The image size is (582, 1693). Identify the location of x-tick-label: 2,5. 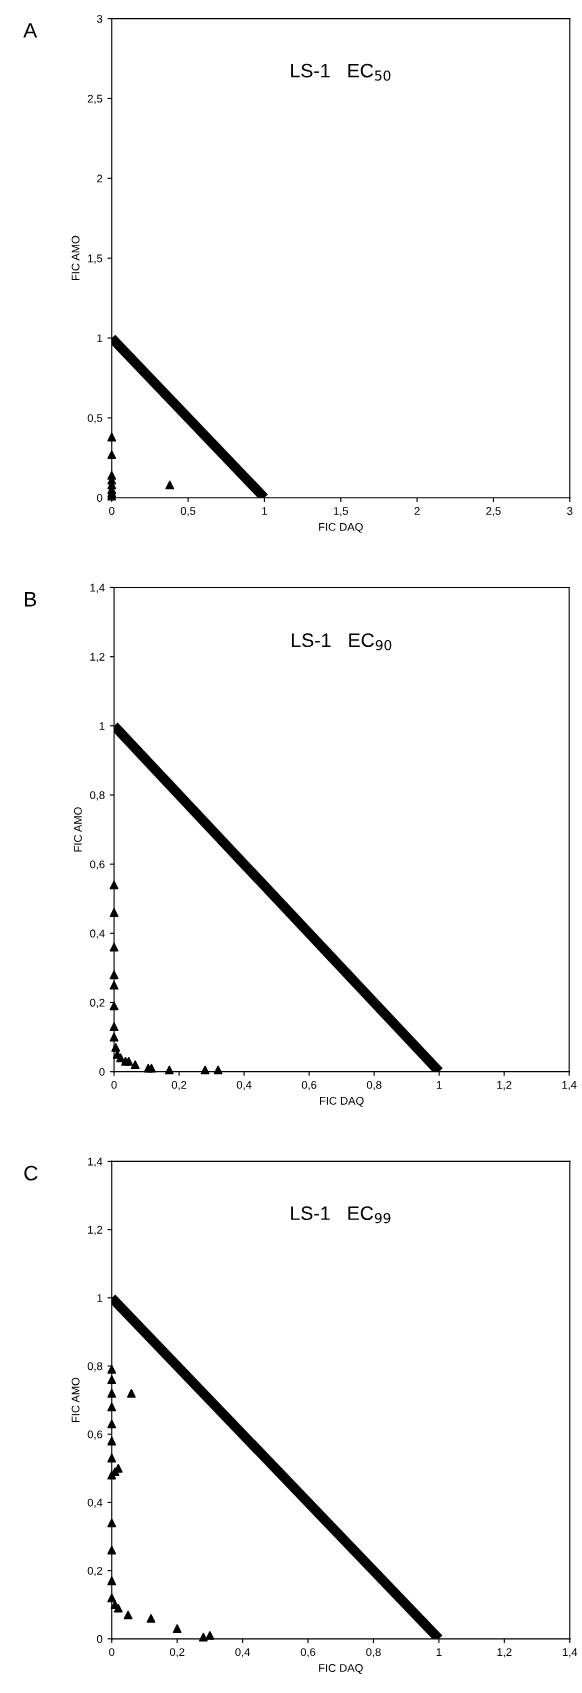
(493, 512).